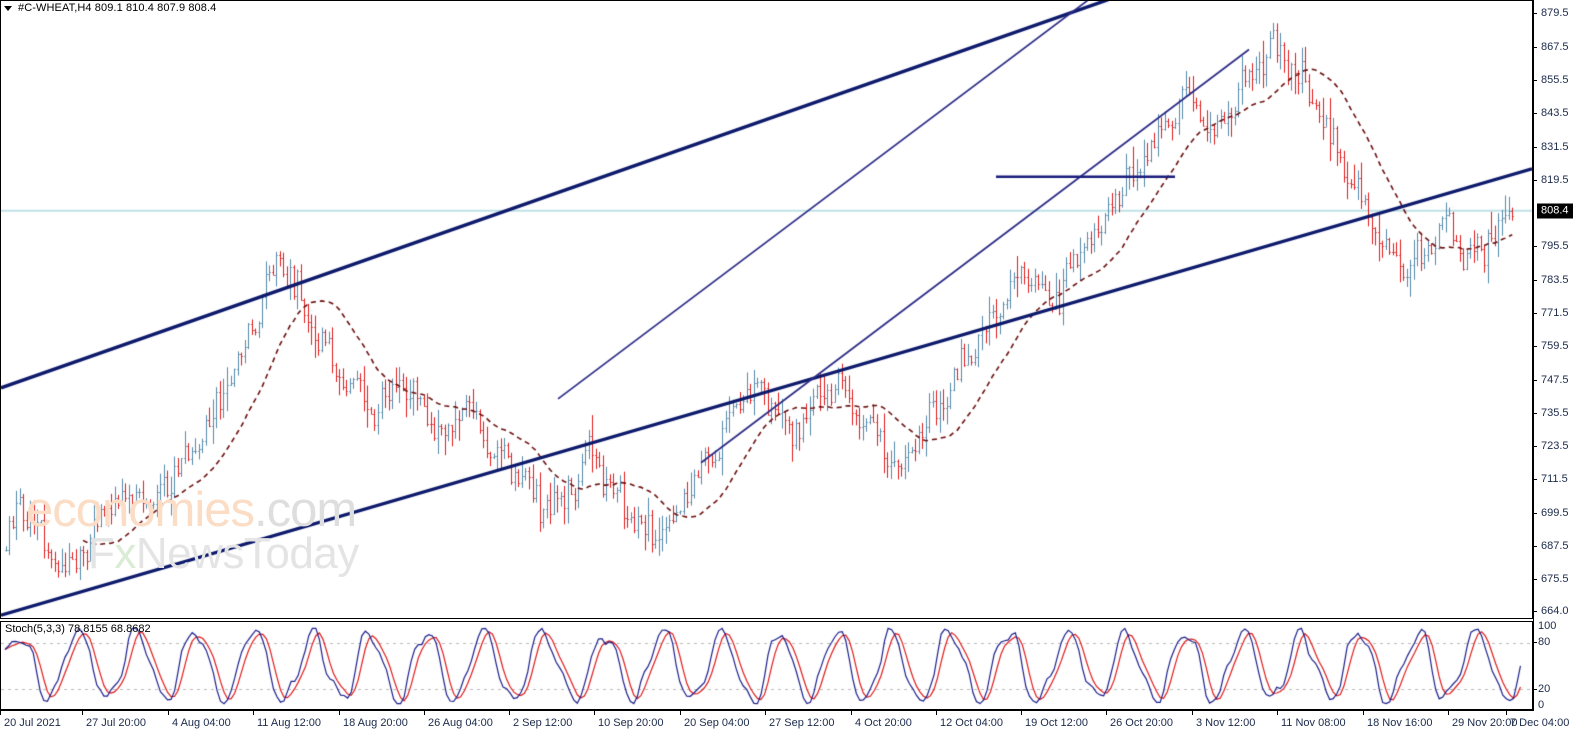  Describe the element at coordinates (1555, 246) in the screenshot. I see `price-axis-label: 795.5` at that location.